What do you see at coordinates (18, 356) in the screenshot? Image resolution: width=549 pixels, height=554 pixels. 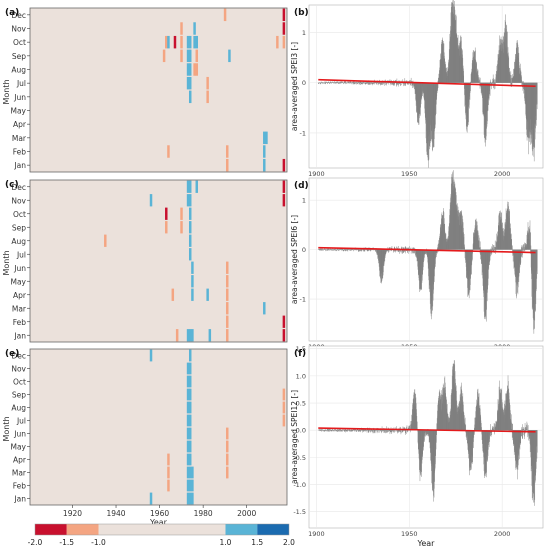 I see `month-tick-label: Dec` at bounding box center [18, 356].